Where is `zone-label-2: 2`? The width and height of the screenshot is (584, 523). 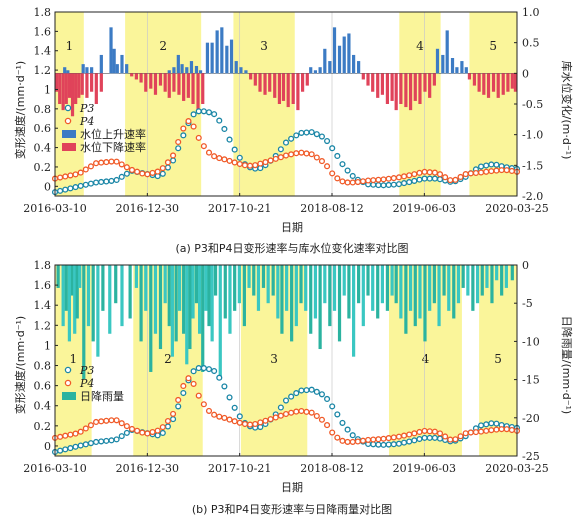 zone-label-2: 2 is located at coordinates (163, 46).